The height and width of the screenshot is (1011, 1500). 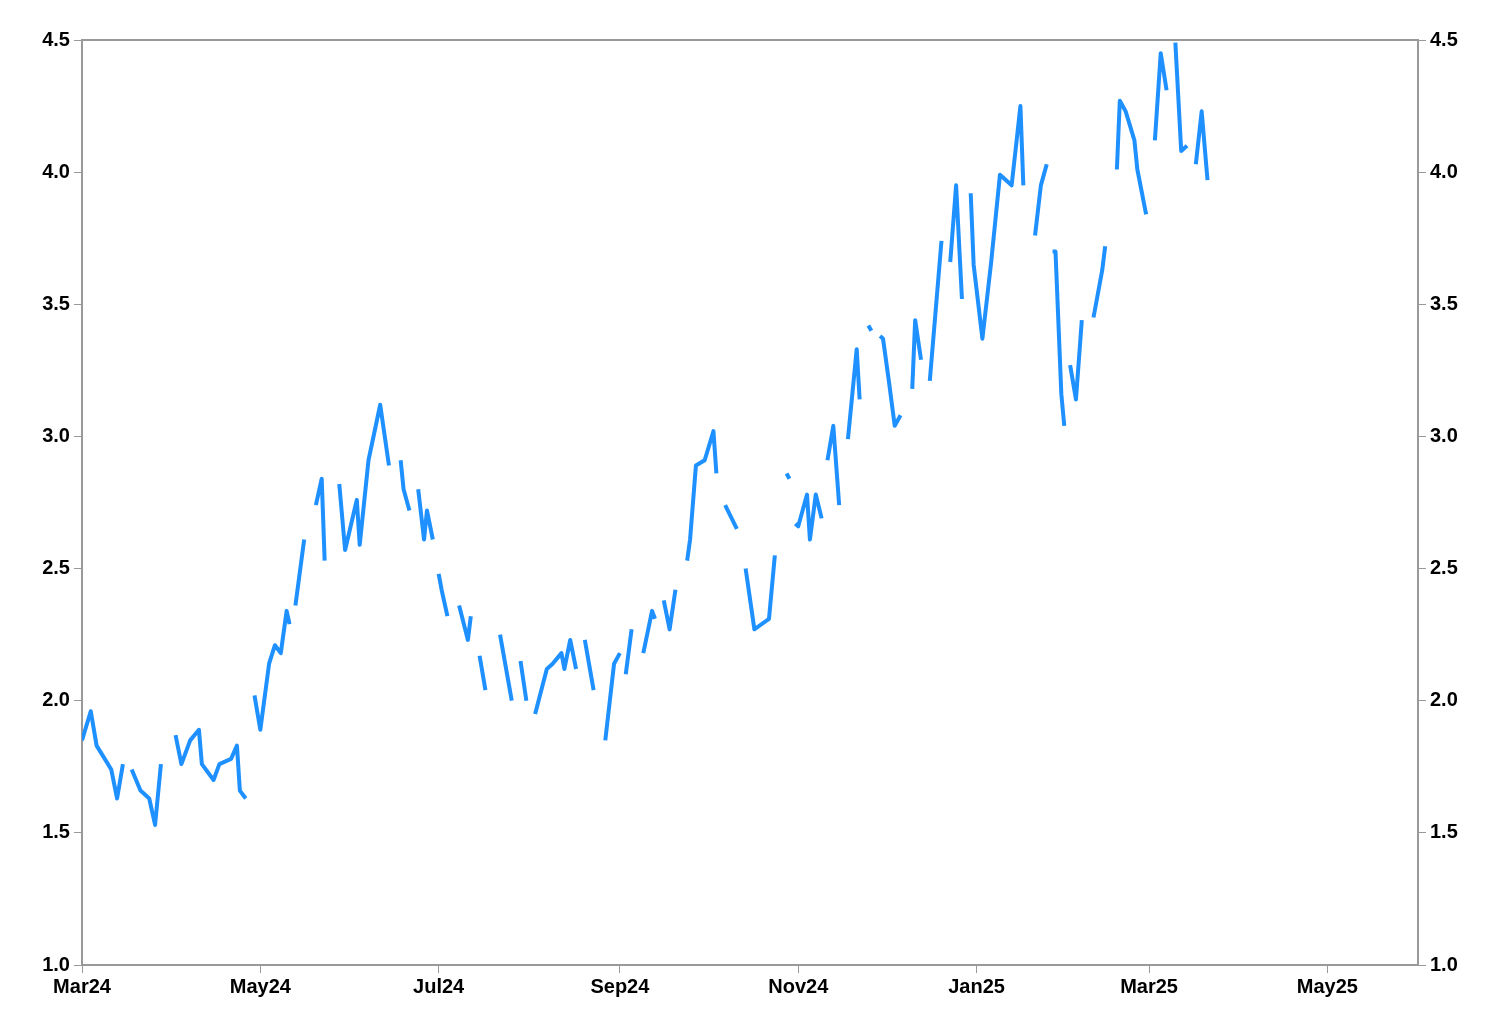 I want to click on y2-tick-label: 1.5, so click(x=1444, y=831).